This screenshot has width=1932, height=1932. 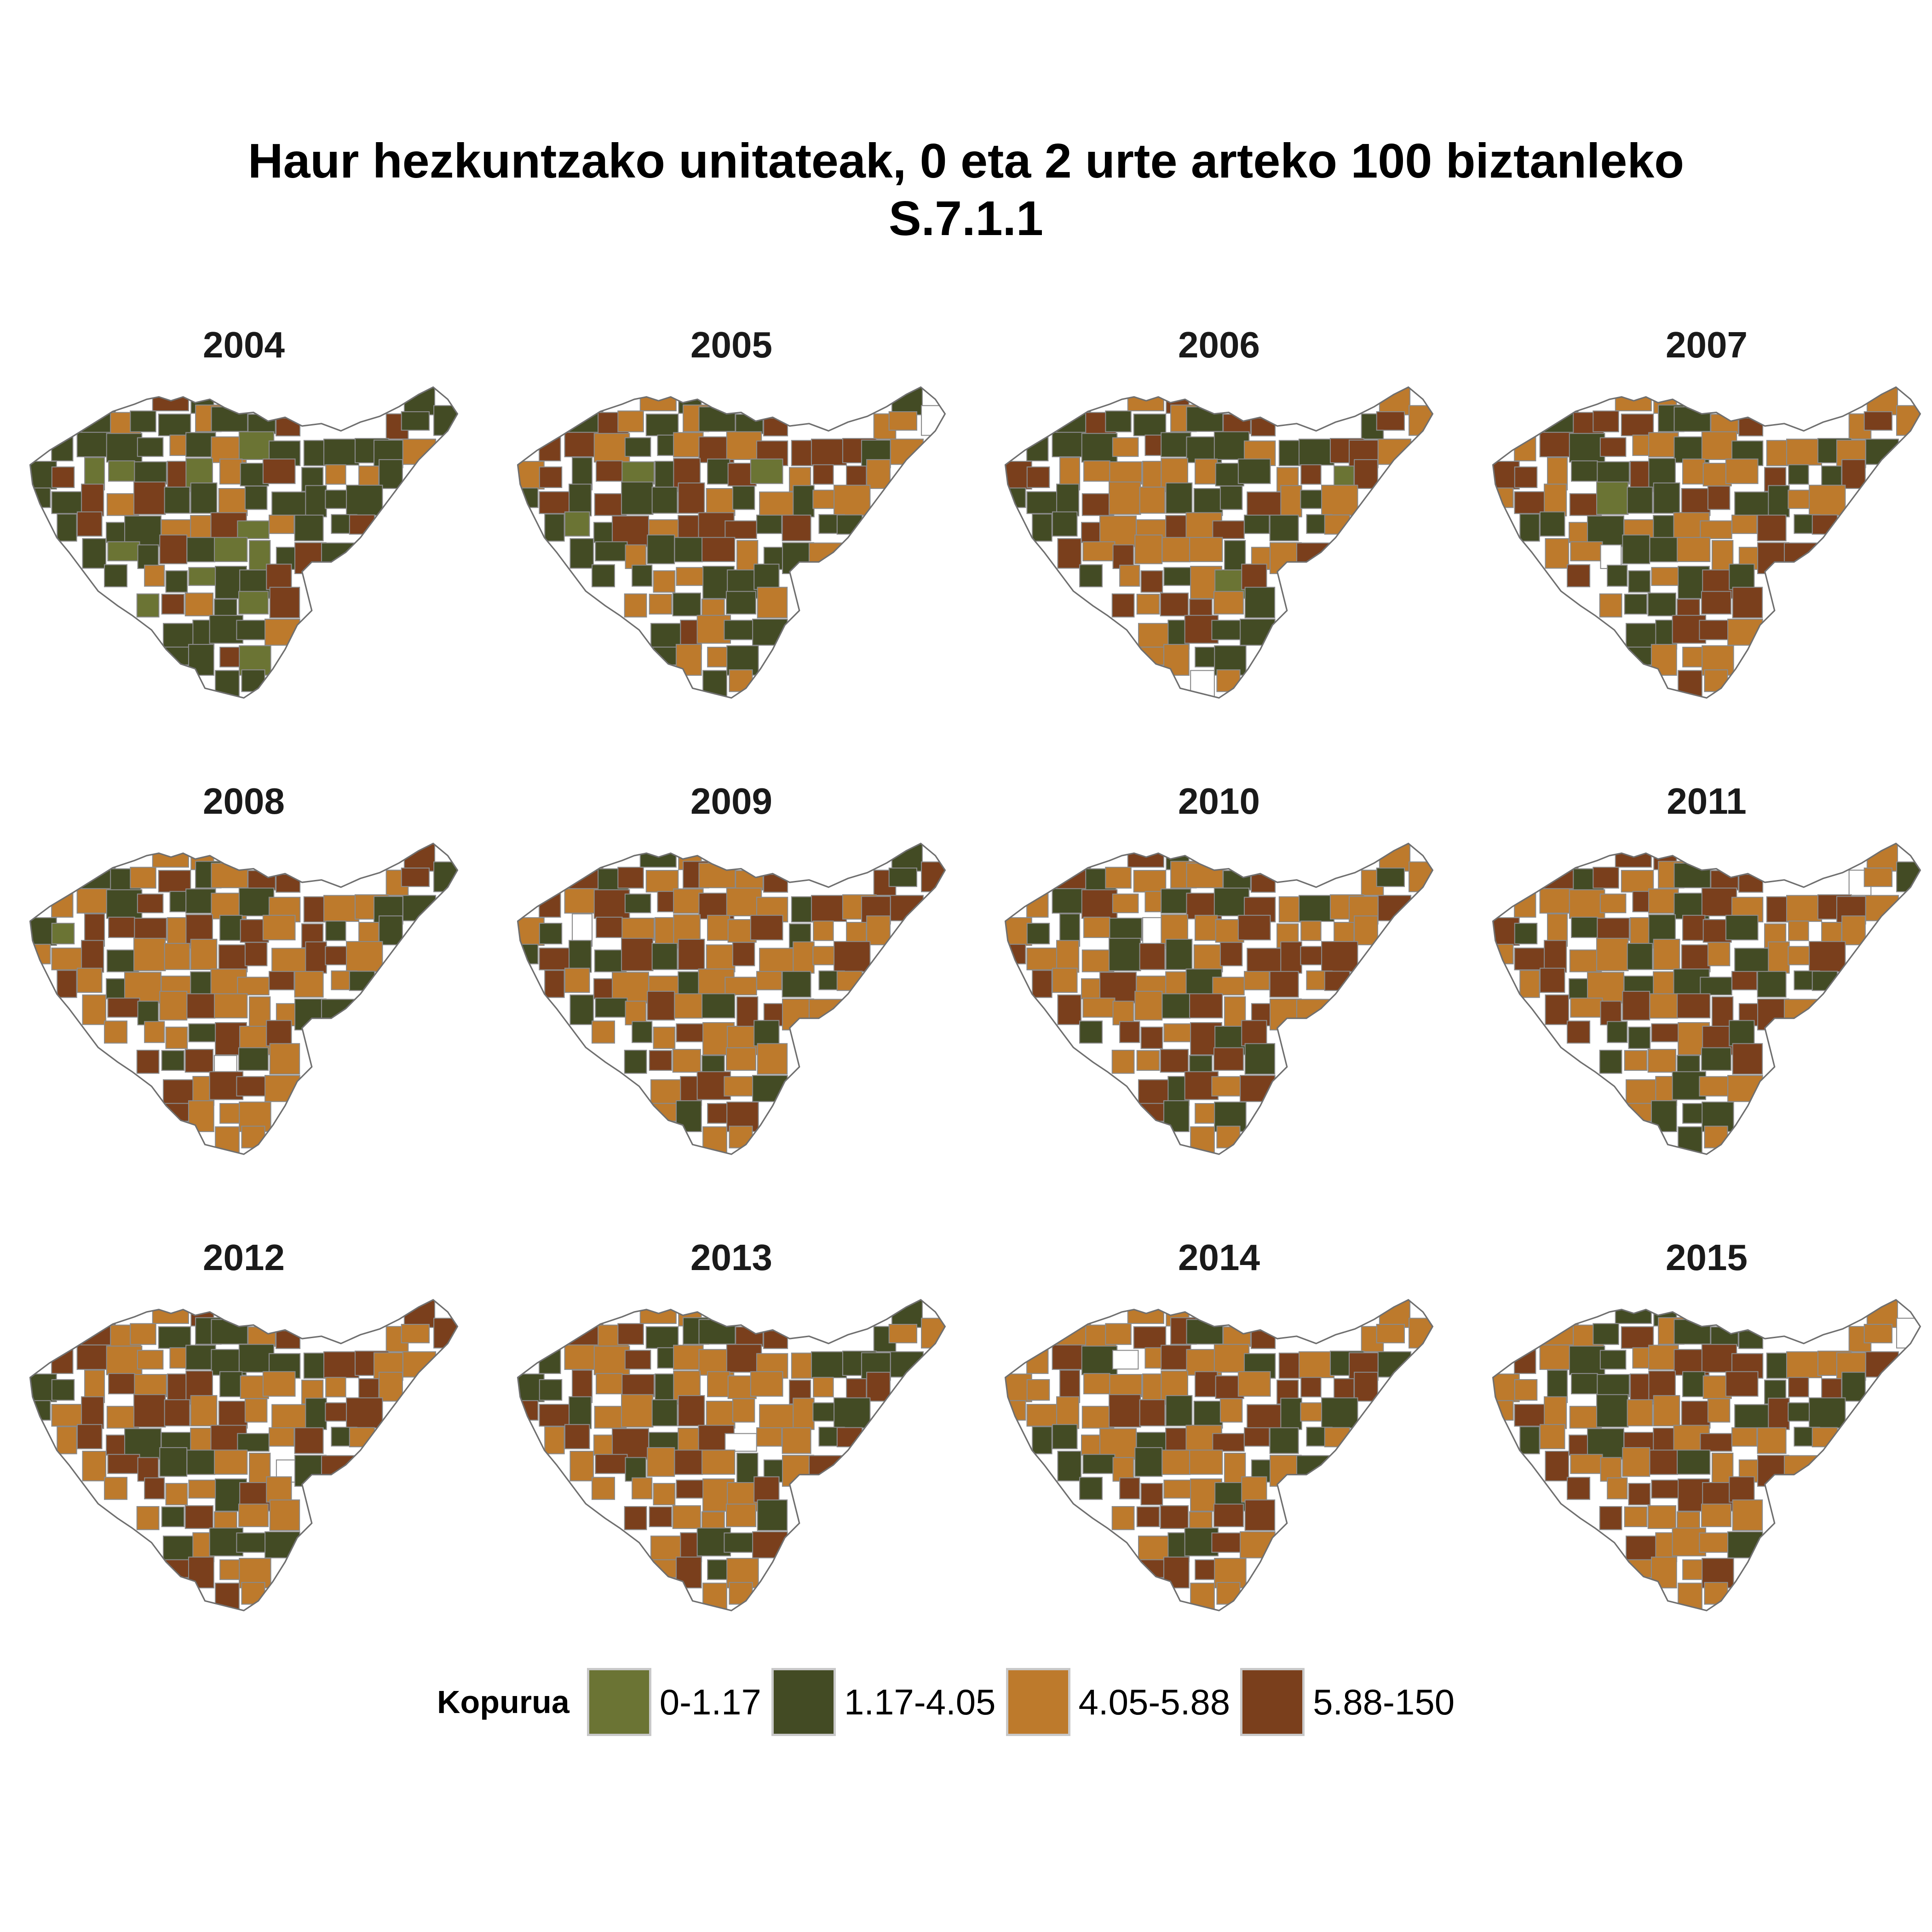 What do you see at coordinates (1706, 998) in the screenshot?
I see `region-outline` at bounding box center [1706, 998].